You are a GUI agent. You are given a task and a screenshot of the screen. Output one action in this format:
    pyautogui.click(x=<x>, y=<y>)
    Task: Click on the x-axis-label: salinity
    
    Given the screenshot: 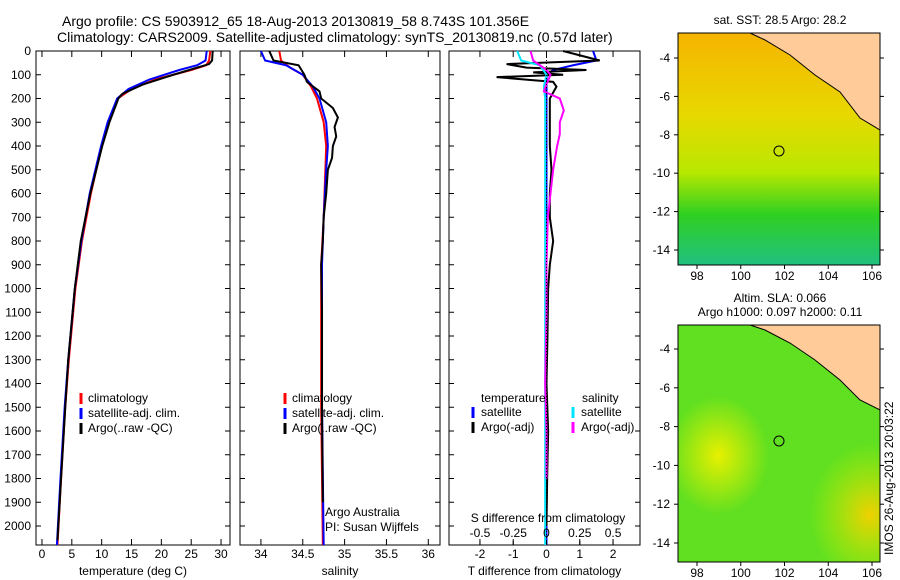 What is the action you would take?
    pyautogui.click(x=340, y=571)
    